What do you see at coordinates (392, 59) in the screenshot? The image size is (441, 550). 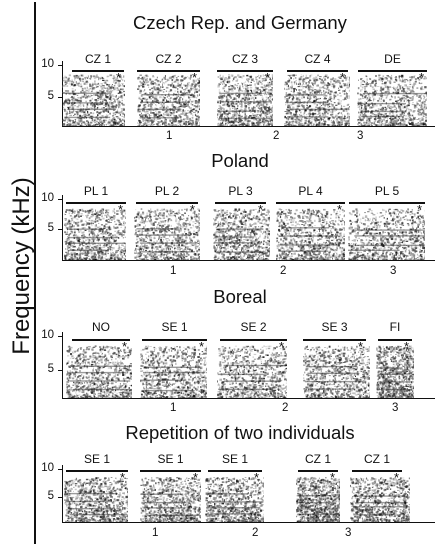 I see `segment-label: DE` at bounding box center [392, 59].